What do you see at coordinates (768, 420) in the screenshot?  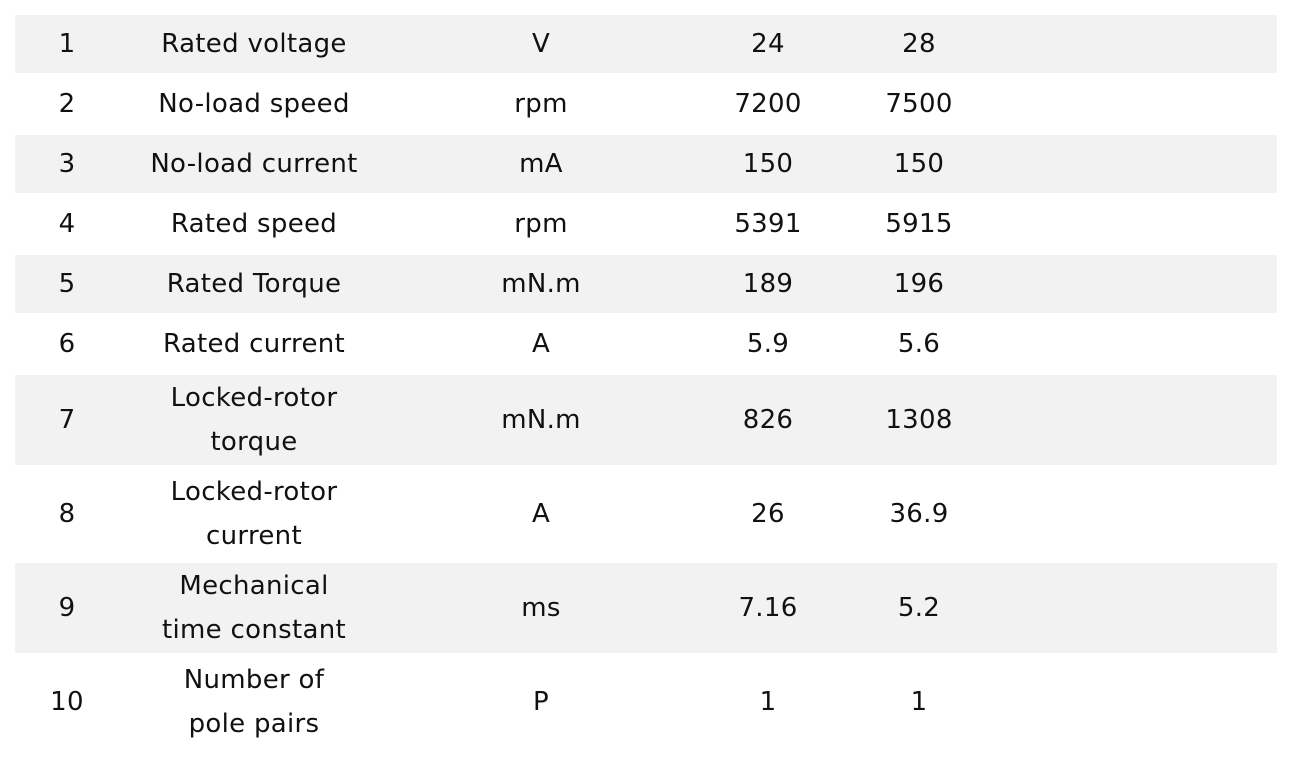 I see `cell-value-a: 826` at bounding box center [768, 420].